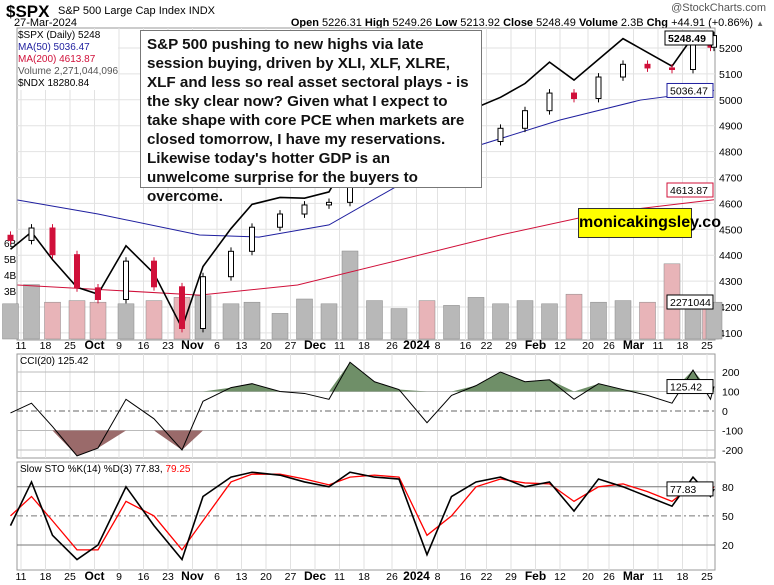  What do you see at coordinates (10, 260) in the screenshot?
I see `volume-tick-label: 5B` at bounding box center [10, 260].